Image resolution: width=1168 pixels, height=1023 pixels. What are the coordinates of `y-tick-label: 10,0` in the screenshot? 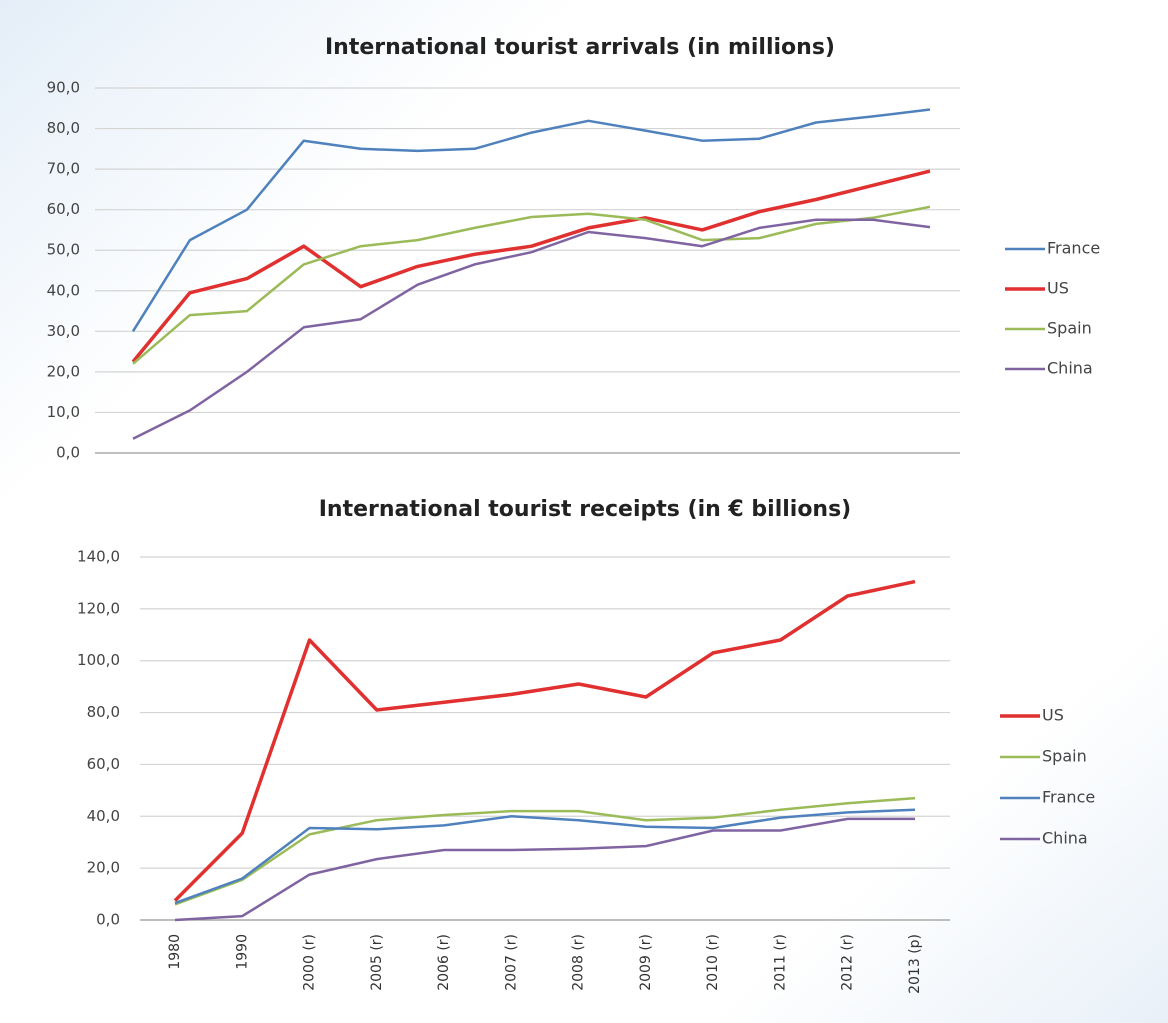 It's located at (63, 412).